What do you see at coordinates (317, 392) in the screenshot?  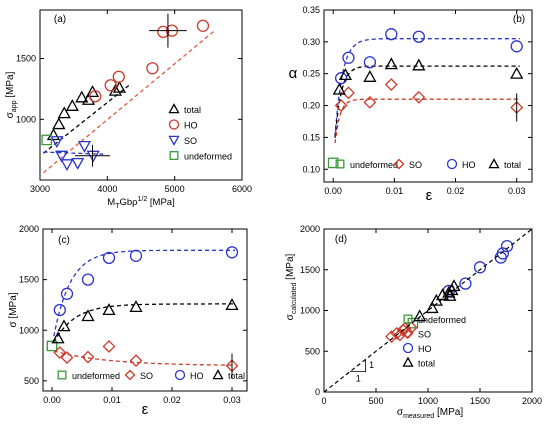 I see `y-tick-label: 0` at bounding box center [317, 392].